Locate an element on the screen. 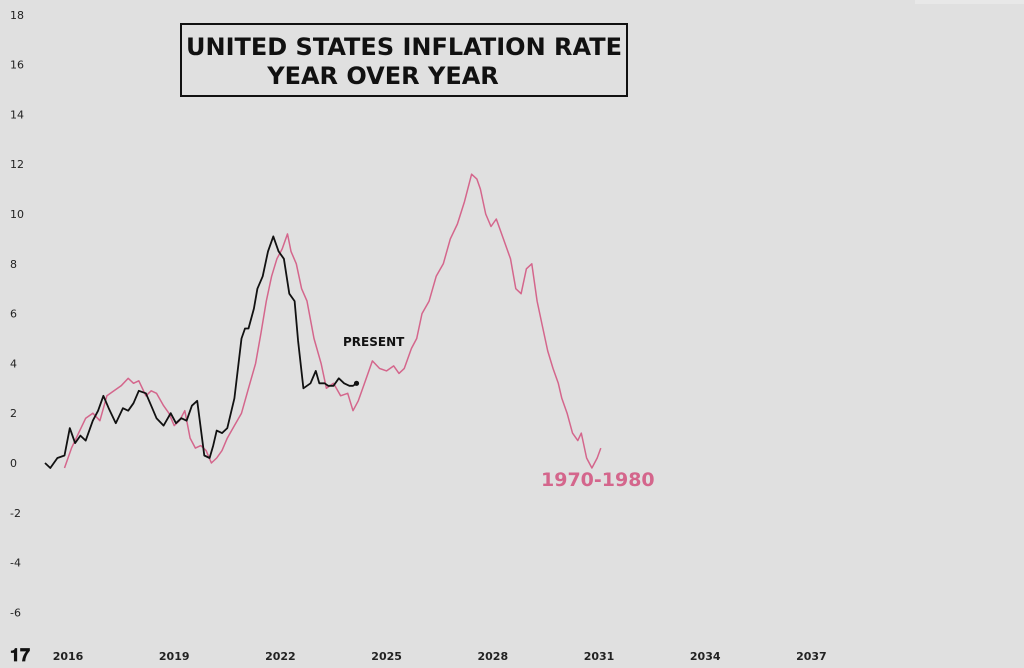  x-tick-label: 2016 is located at coordinates (68, 656).